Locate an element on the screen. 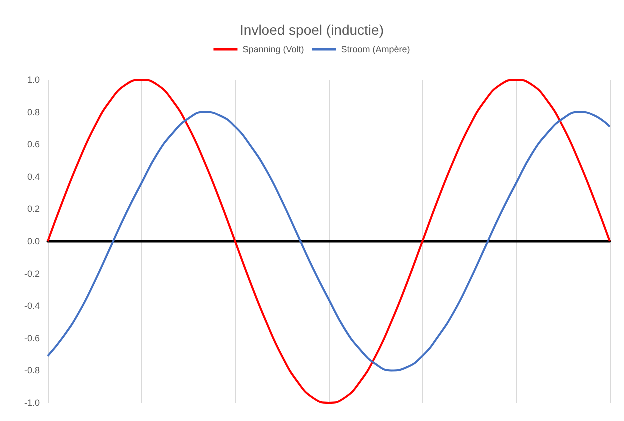  y-tick-label: -0.4 is located at coordinates (32, 306).